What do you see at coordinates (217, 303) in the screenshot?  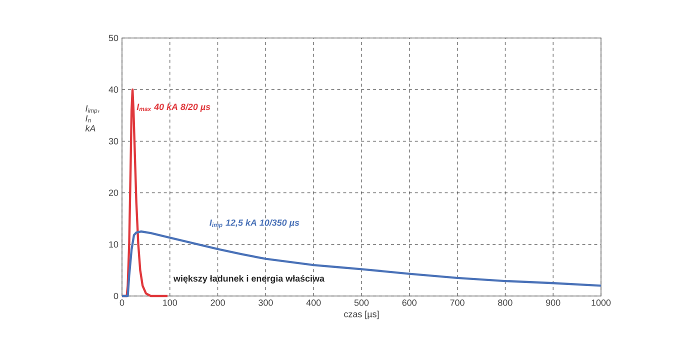 I see `x-tick-label: 200` at bounding box center [217, 303].